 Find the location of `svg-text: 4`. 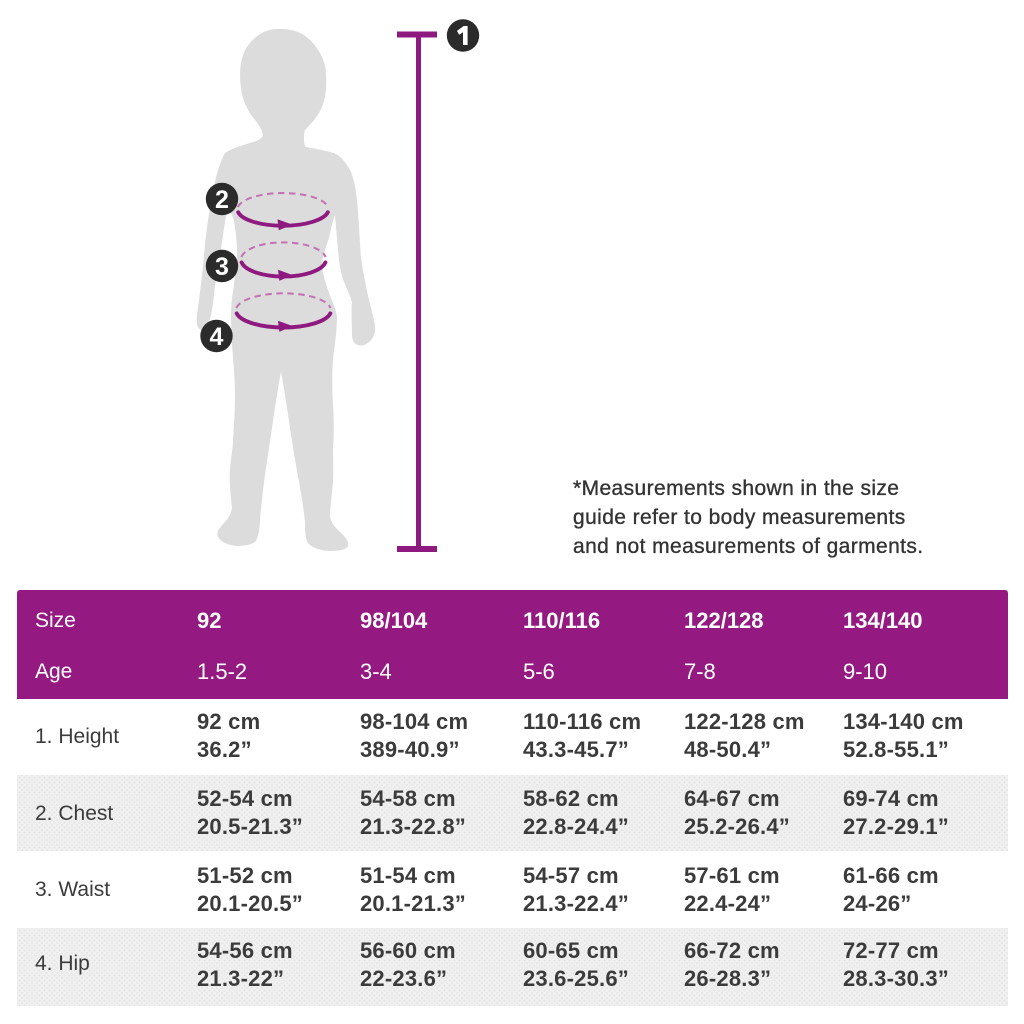

svg-text: 4 is located at coordinates (217, 337).